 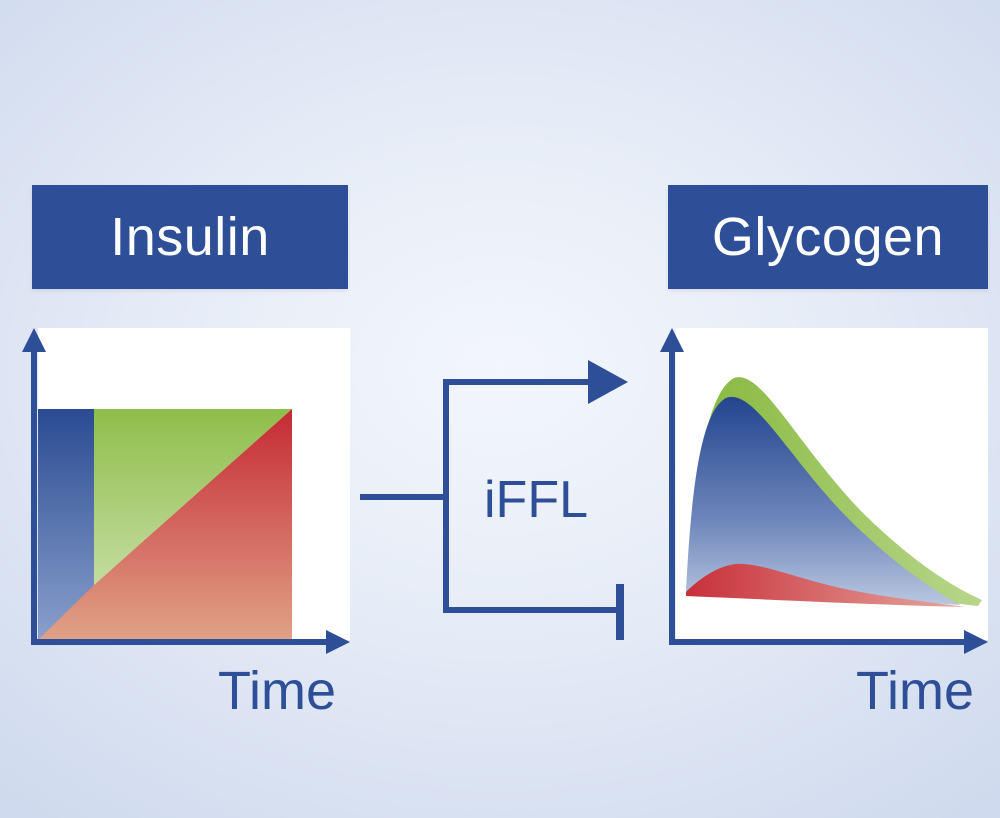 I want to click on glycogen-x-axis-label: Time, so click(x=915, y=691).